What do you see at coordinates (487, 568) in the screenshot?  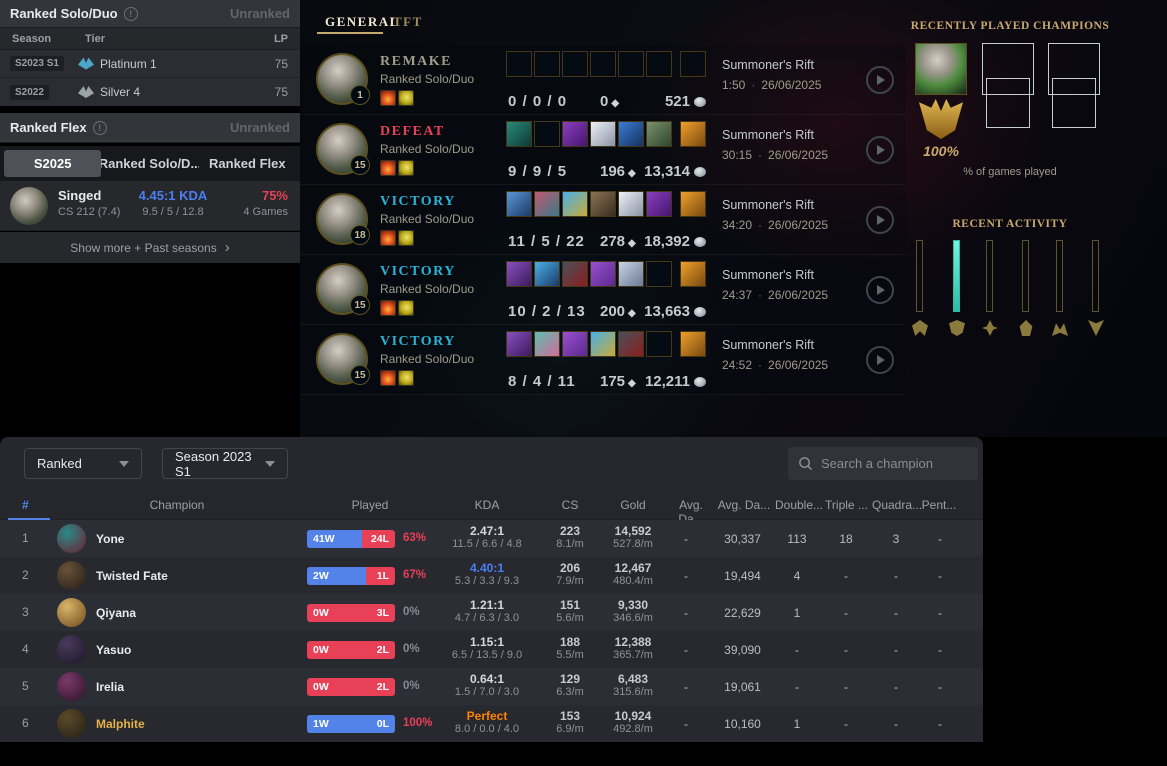 I see `kda-ratio: 4.40:1` at bounding box center [487, 568].